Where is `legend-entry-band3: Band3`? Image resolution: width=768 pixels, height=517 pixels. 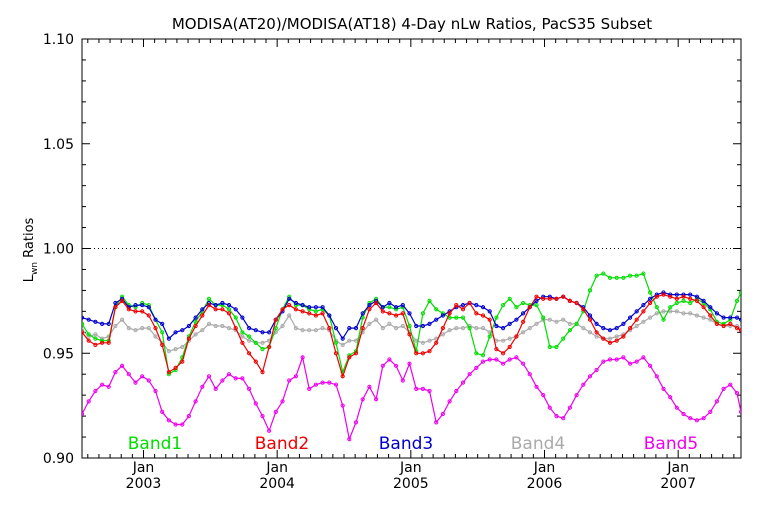
legend-entry-band3: Band3 is located at coordinates (406, 444).